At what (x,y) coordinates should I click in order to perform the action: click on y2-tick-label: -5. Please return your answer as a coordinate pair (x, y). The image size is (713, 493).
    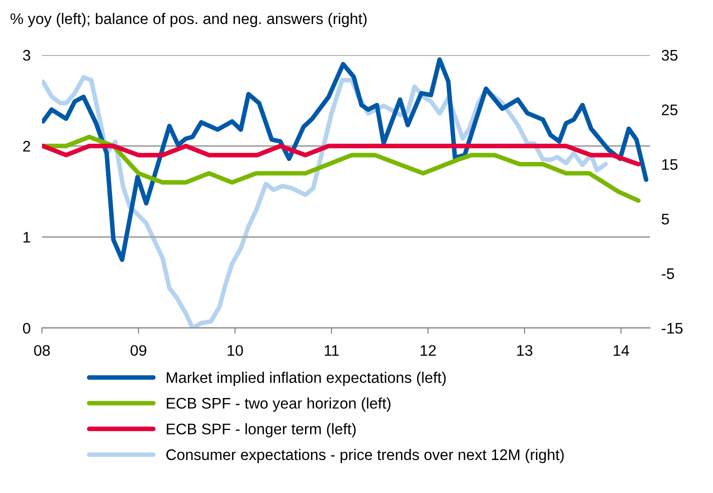
    Looking at the image, I should click on (668, 274).